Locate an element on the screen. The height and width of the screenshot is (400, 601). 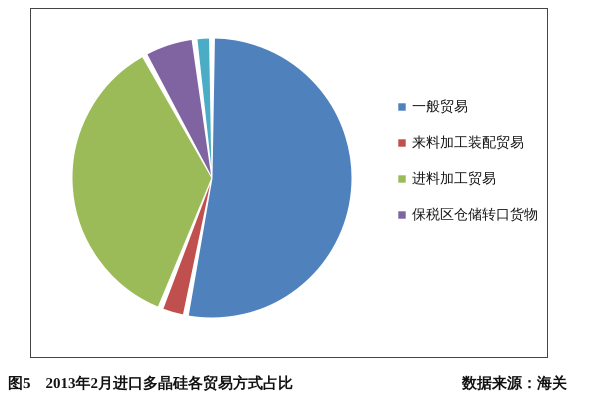
legend-label: 一般贸易 is located at coordinates (440, 107).